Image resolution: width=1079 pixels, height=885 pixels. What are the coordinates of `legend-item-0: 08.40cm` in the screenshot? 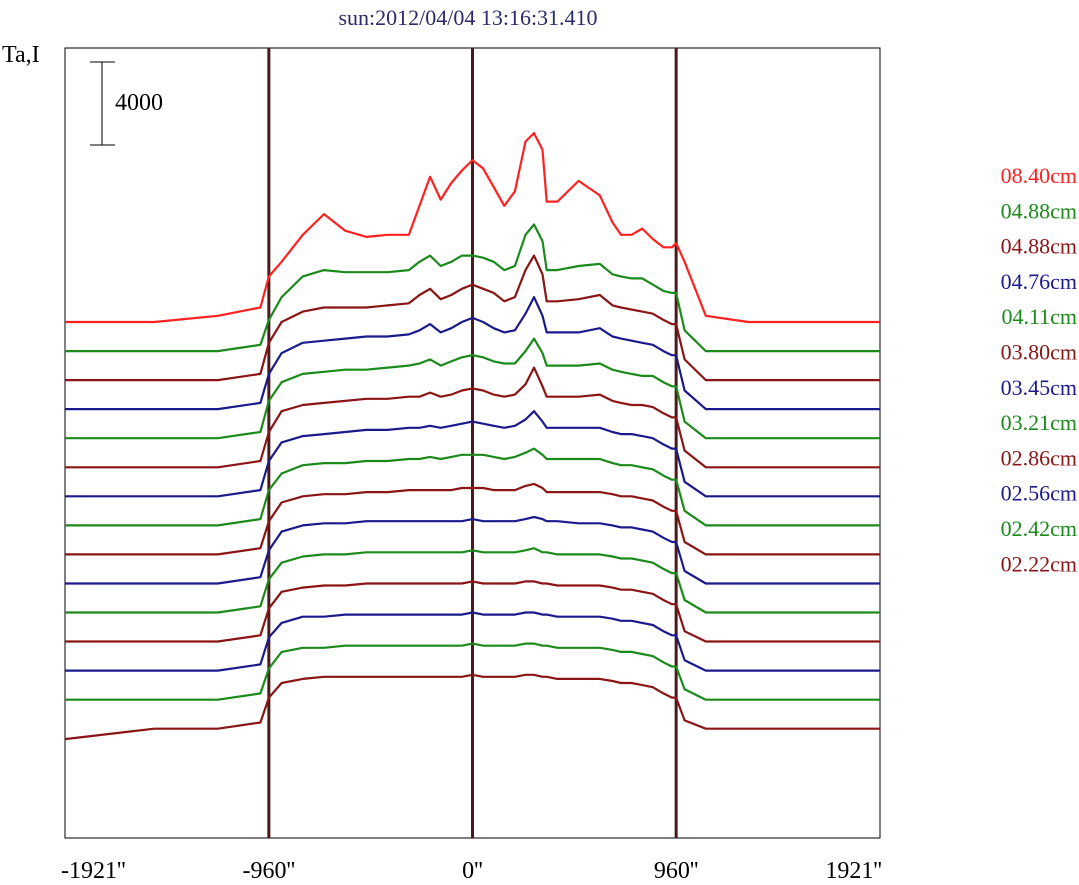 It's located at (1039, 175).